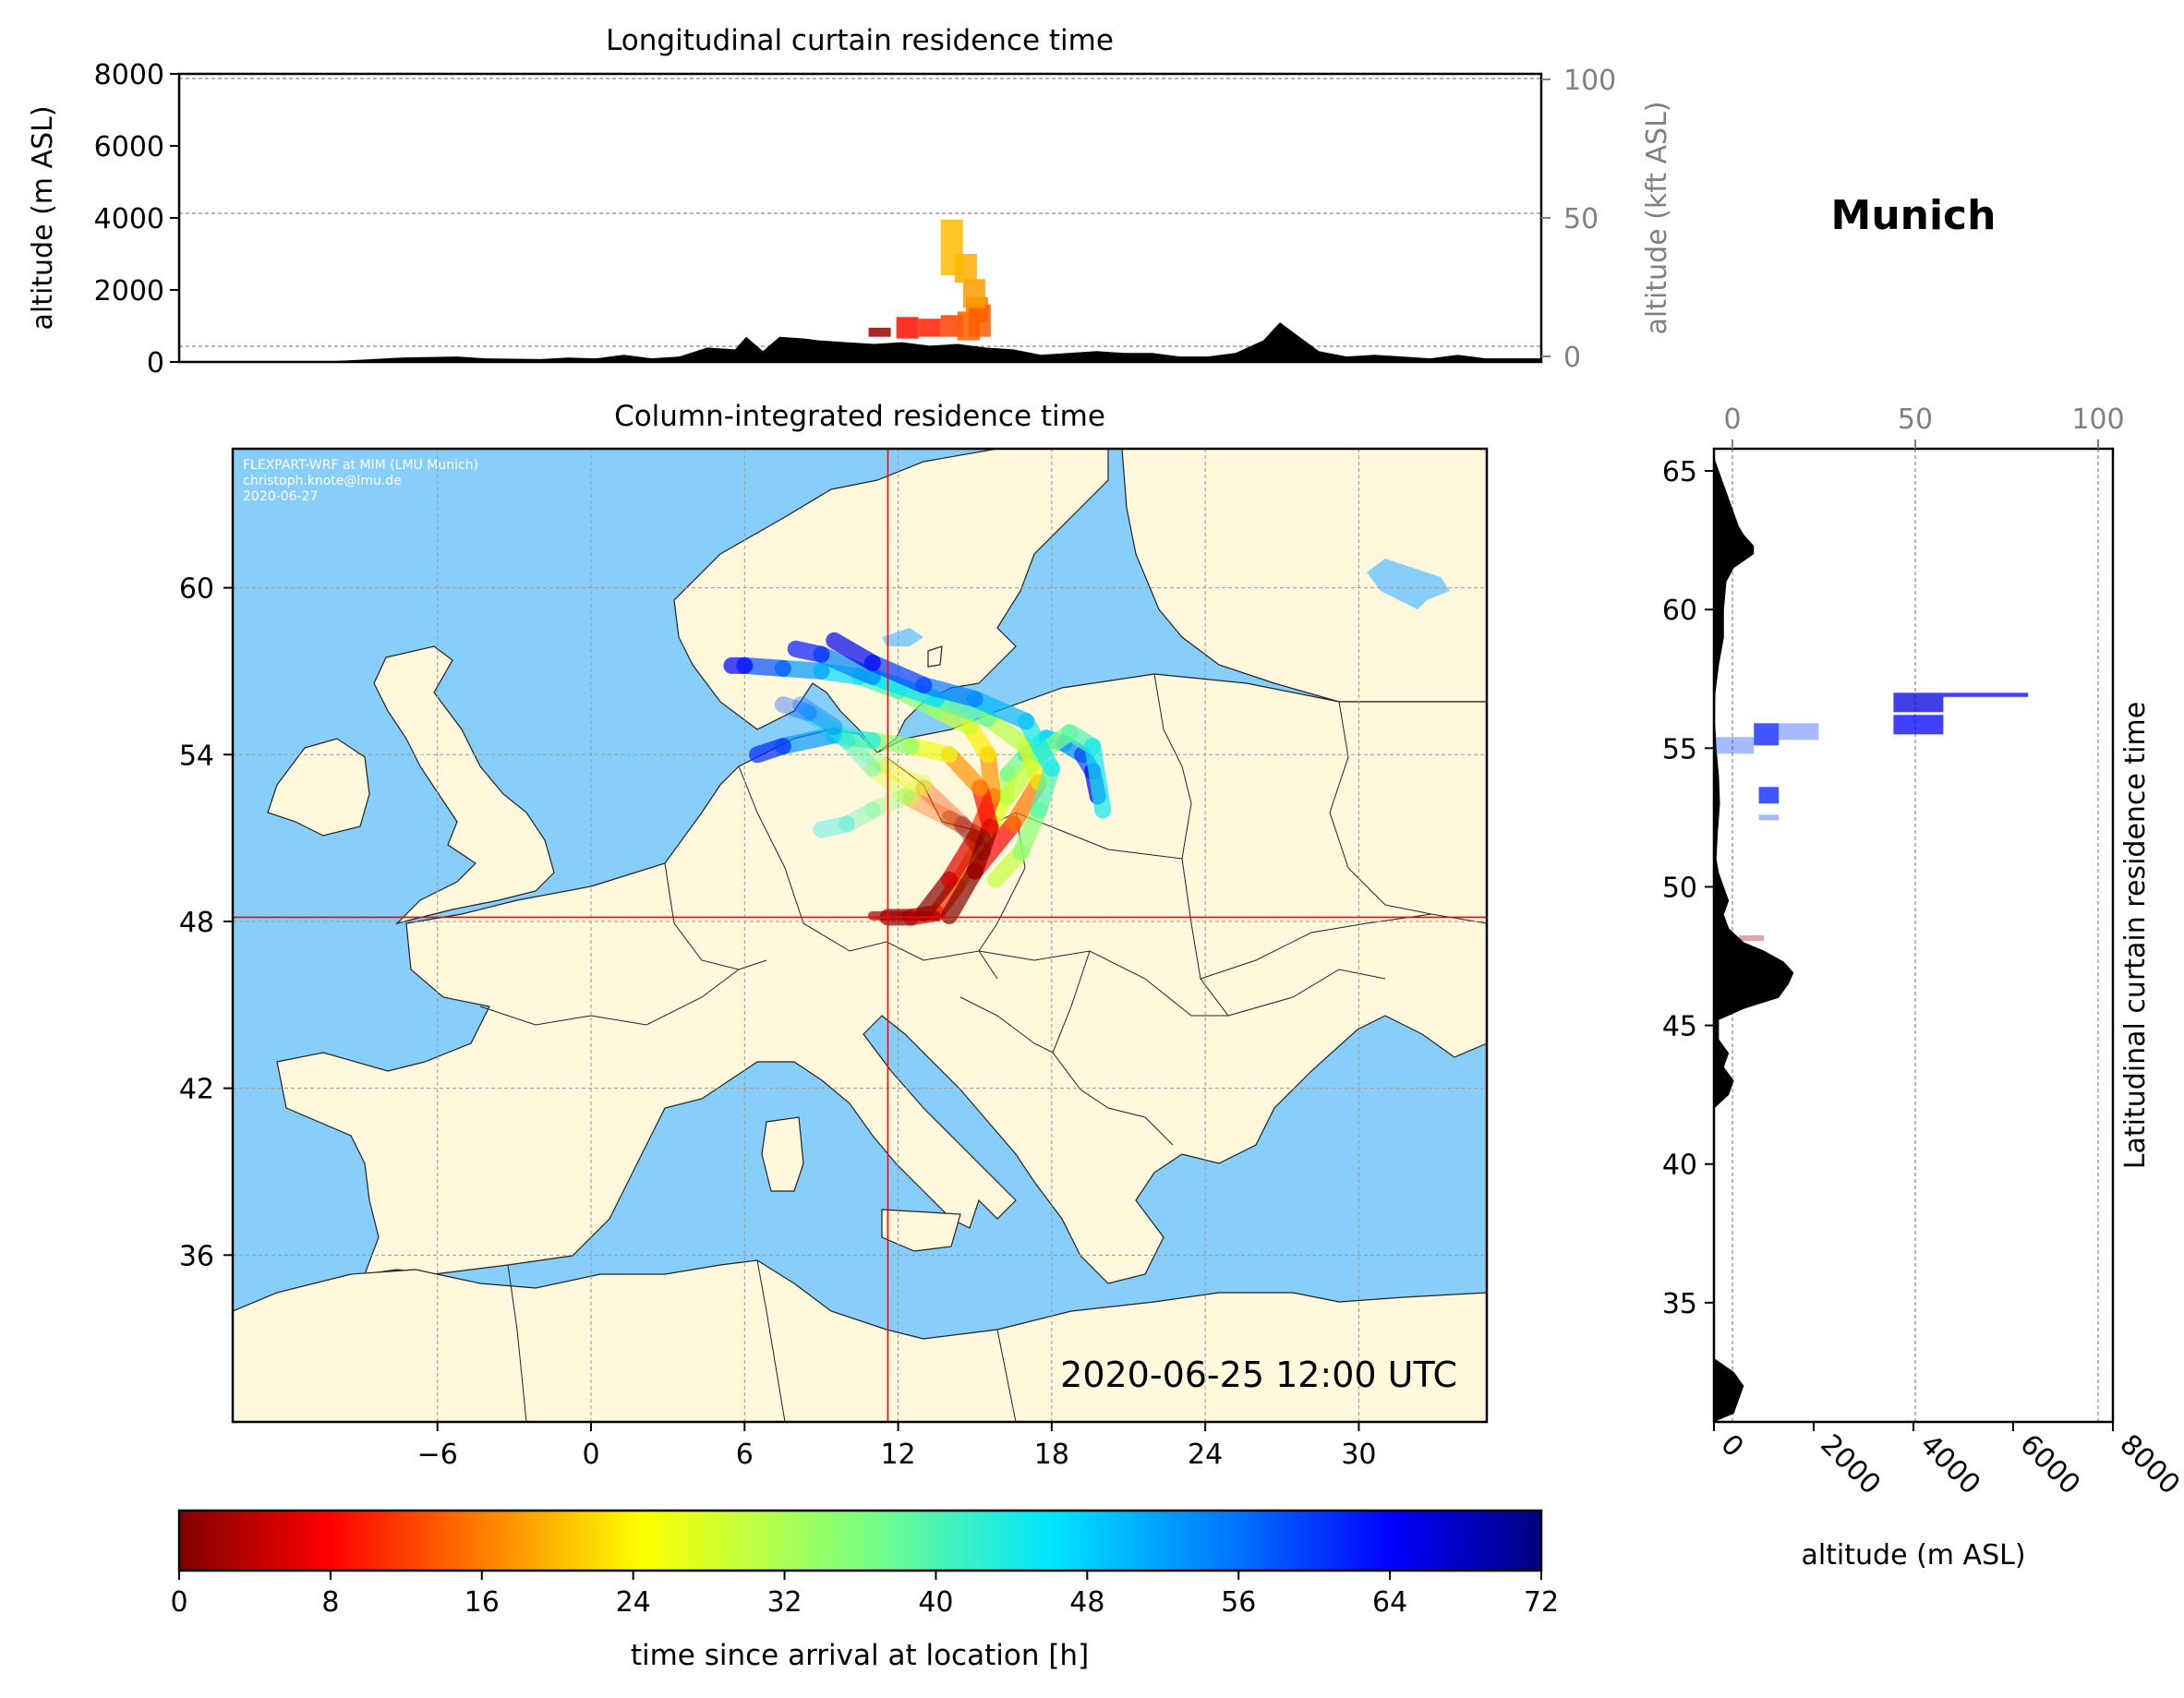 The height and width of the screenshot is (1698, 2184). What do you see at coordinates (860, 1541) in the screenshot?
I see `colorbar-gradient` at bounding box center [860, 1541].